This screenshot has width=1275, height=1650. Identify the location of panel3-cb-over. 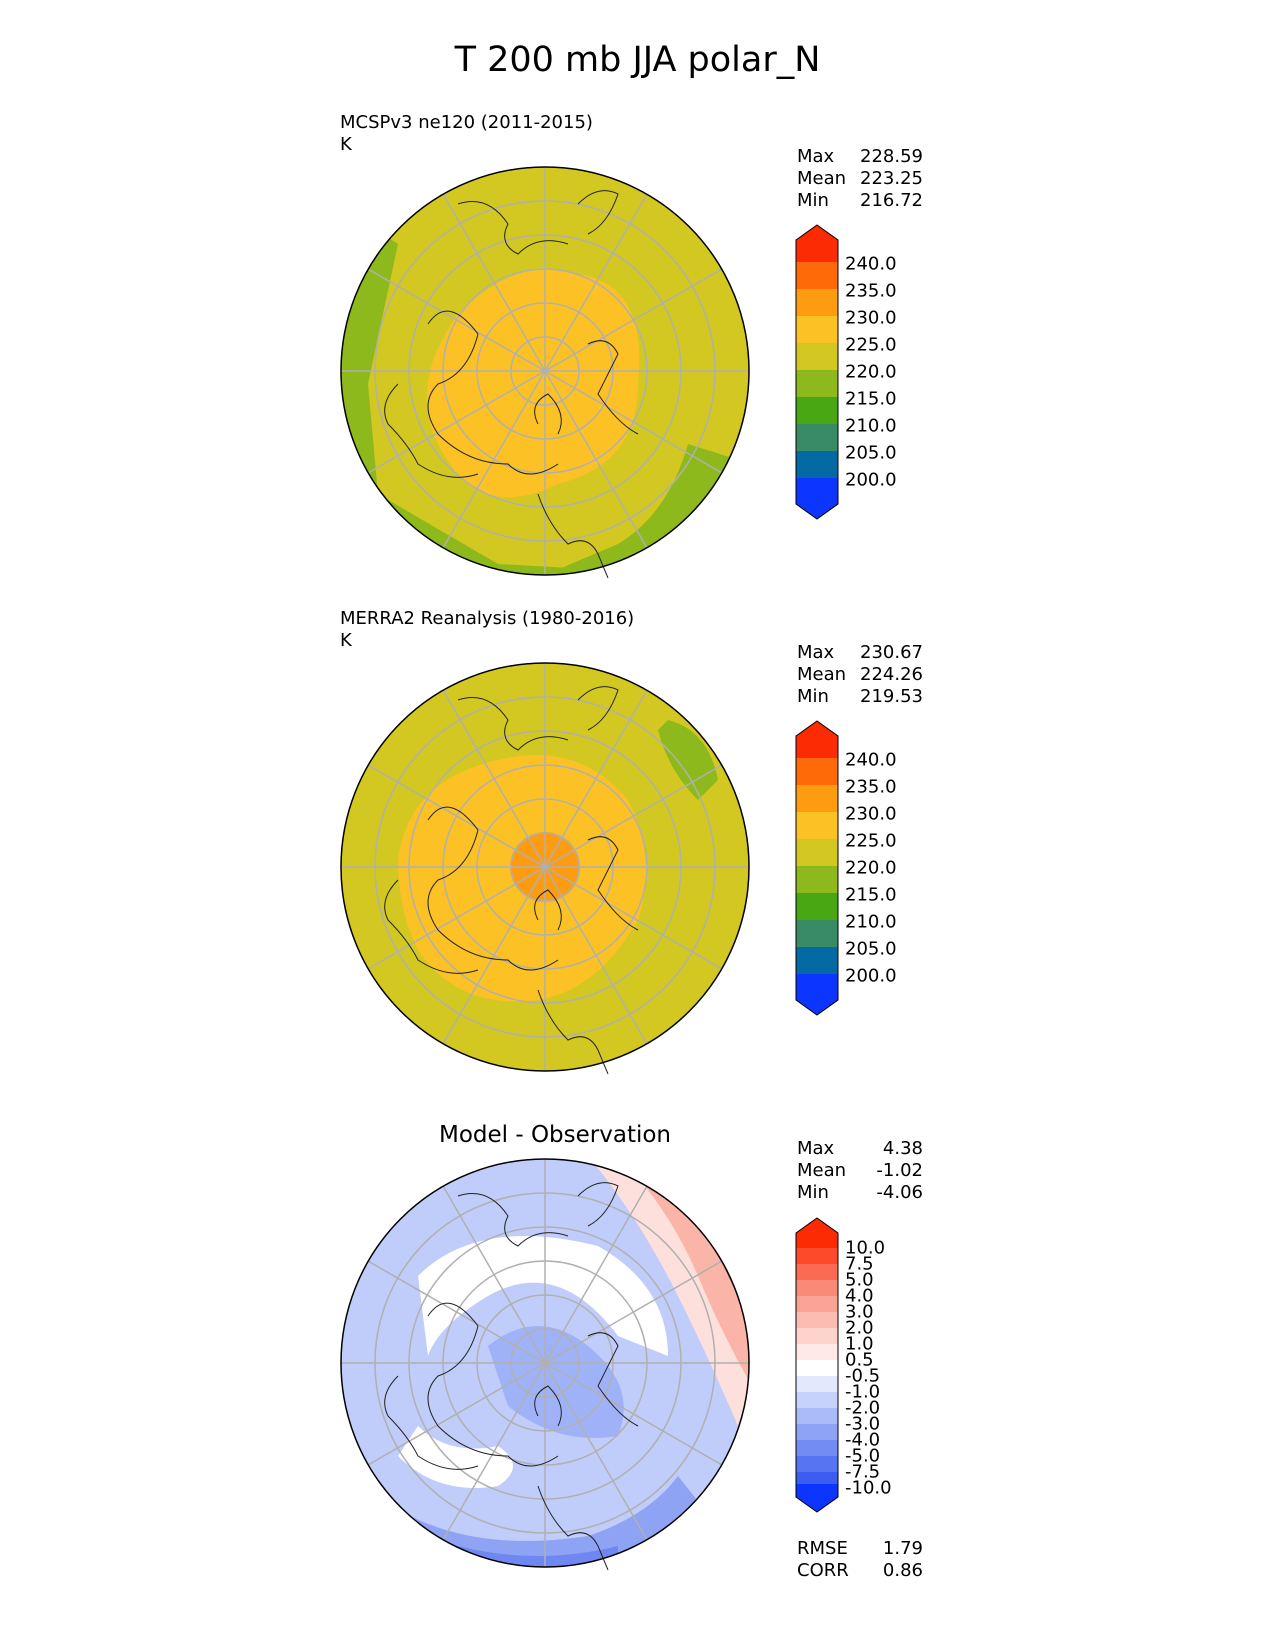
(817, 1233).